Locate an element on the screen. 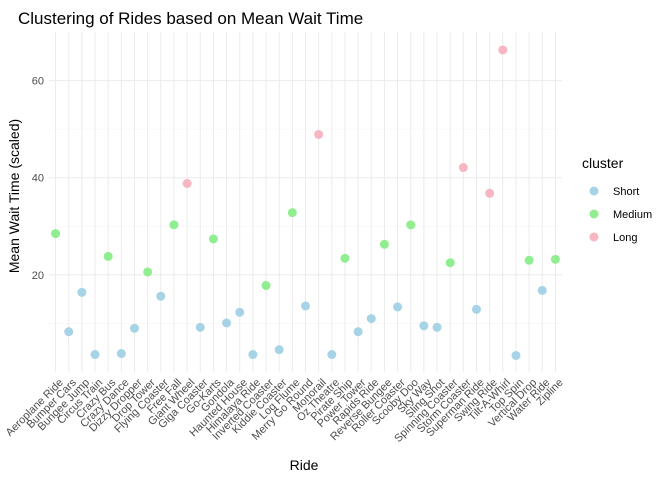  y-axis-title: Mean Wait Time (scaled) is located at coordinates (14, 196).